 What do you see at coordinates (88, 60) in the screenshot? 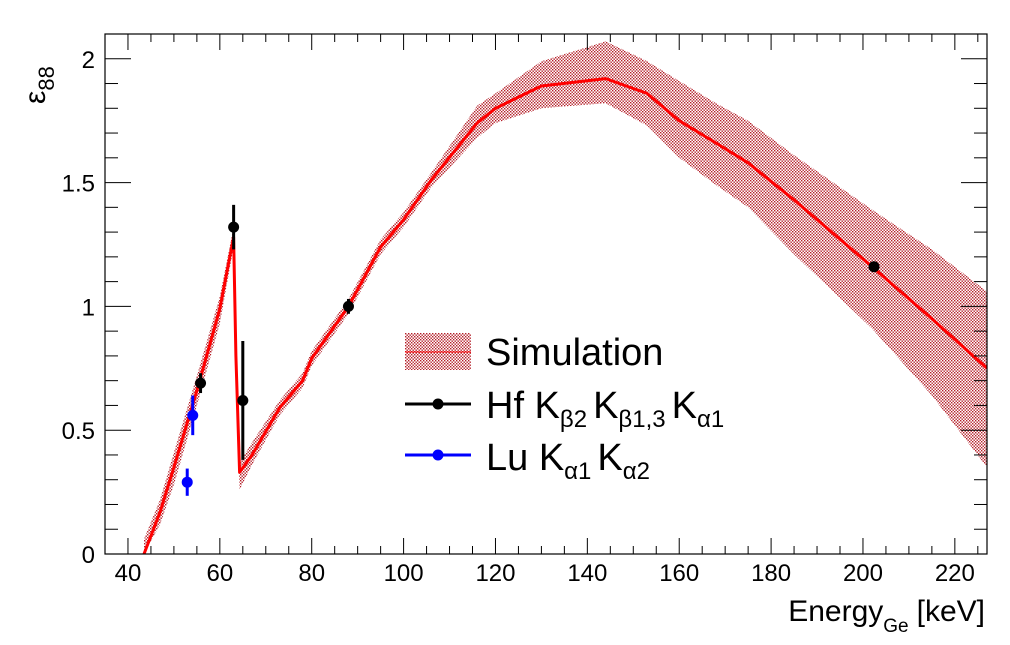
I see `y-tick-label-4: 2` at bounding box center [88, 60].